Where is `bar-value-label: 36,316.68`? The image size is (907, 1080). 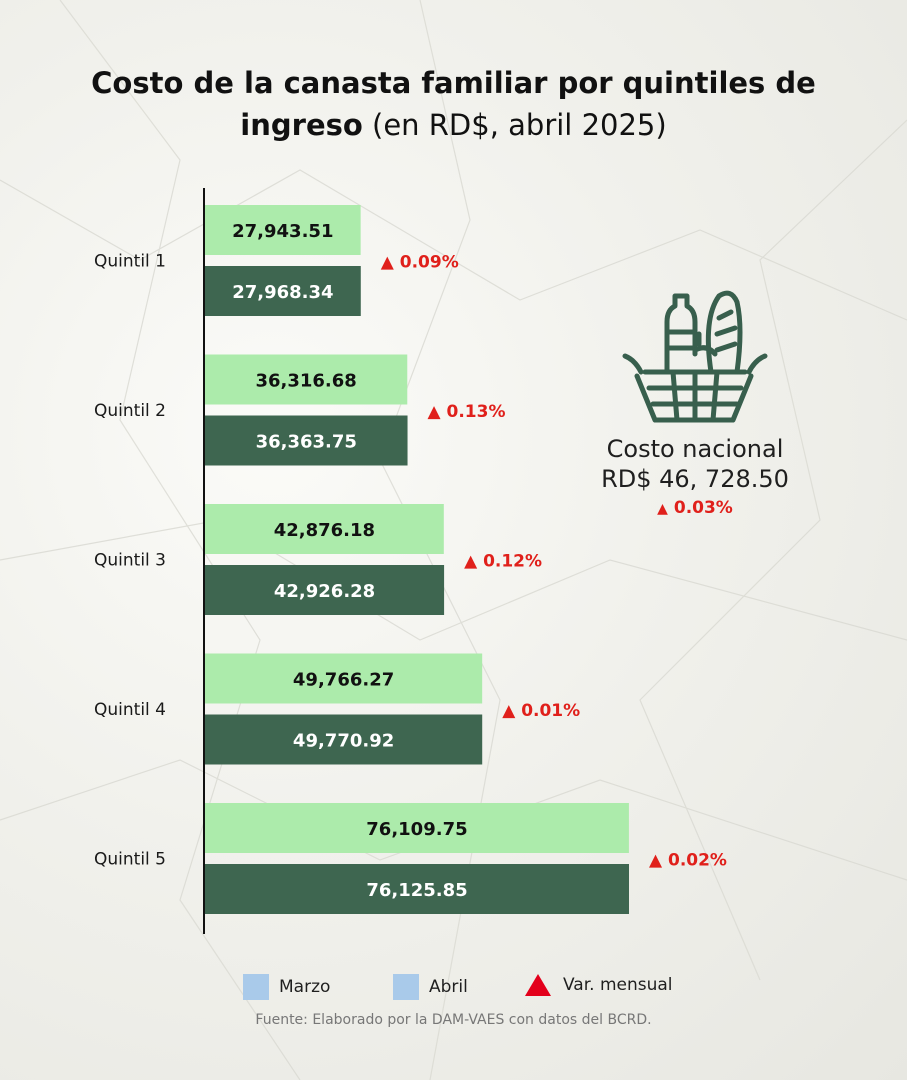
bar-value-label: 36,316.68 is located at coordinates (305, 381).